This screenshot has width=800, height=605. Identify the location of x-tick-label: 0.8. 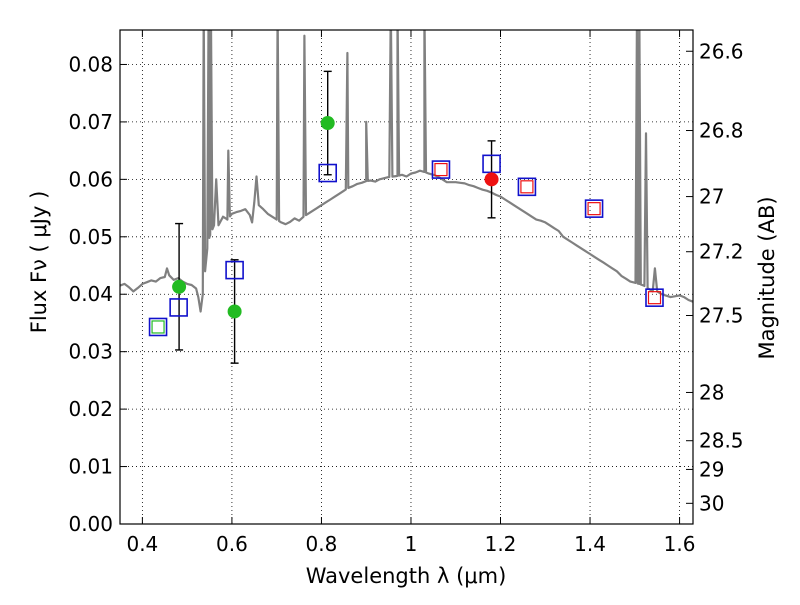
(322, 544).